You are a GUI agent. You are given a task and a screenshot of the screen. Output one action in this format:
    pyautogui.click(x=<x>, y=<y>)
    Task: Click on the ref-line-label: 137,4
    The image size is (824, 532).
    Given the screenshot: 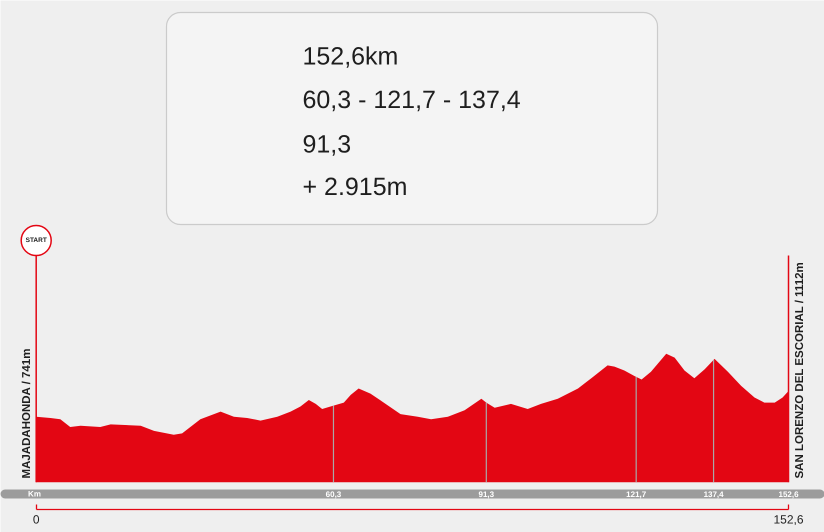 What is the action you would take?
    pyautogui.click(x=714, y=494)
    